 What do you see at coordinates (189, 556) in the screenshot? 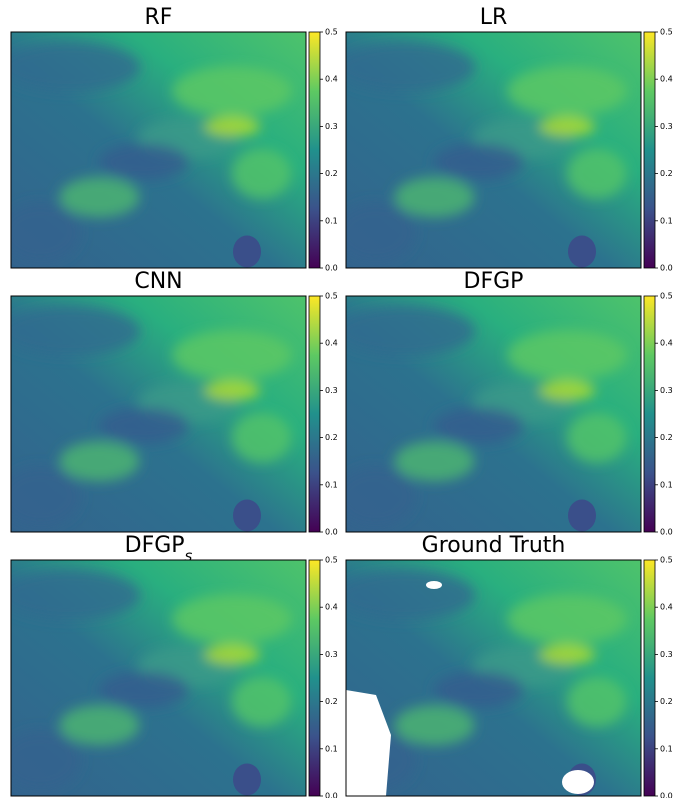
I see `title-subscript: s` at bounding box center [189, 556].